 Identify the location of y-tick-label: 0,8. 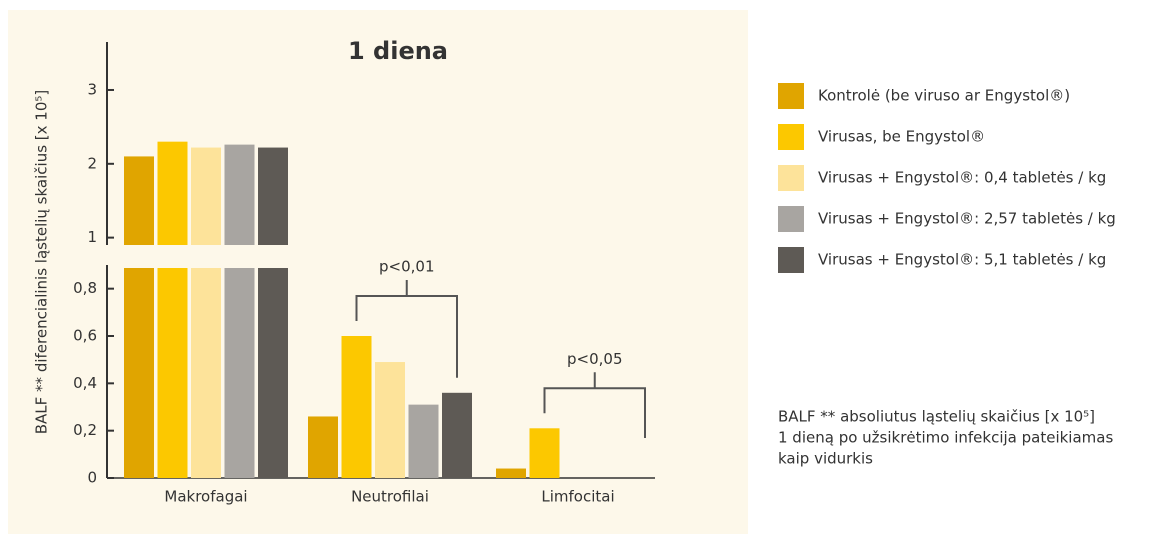
(85, 288).